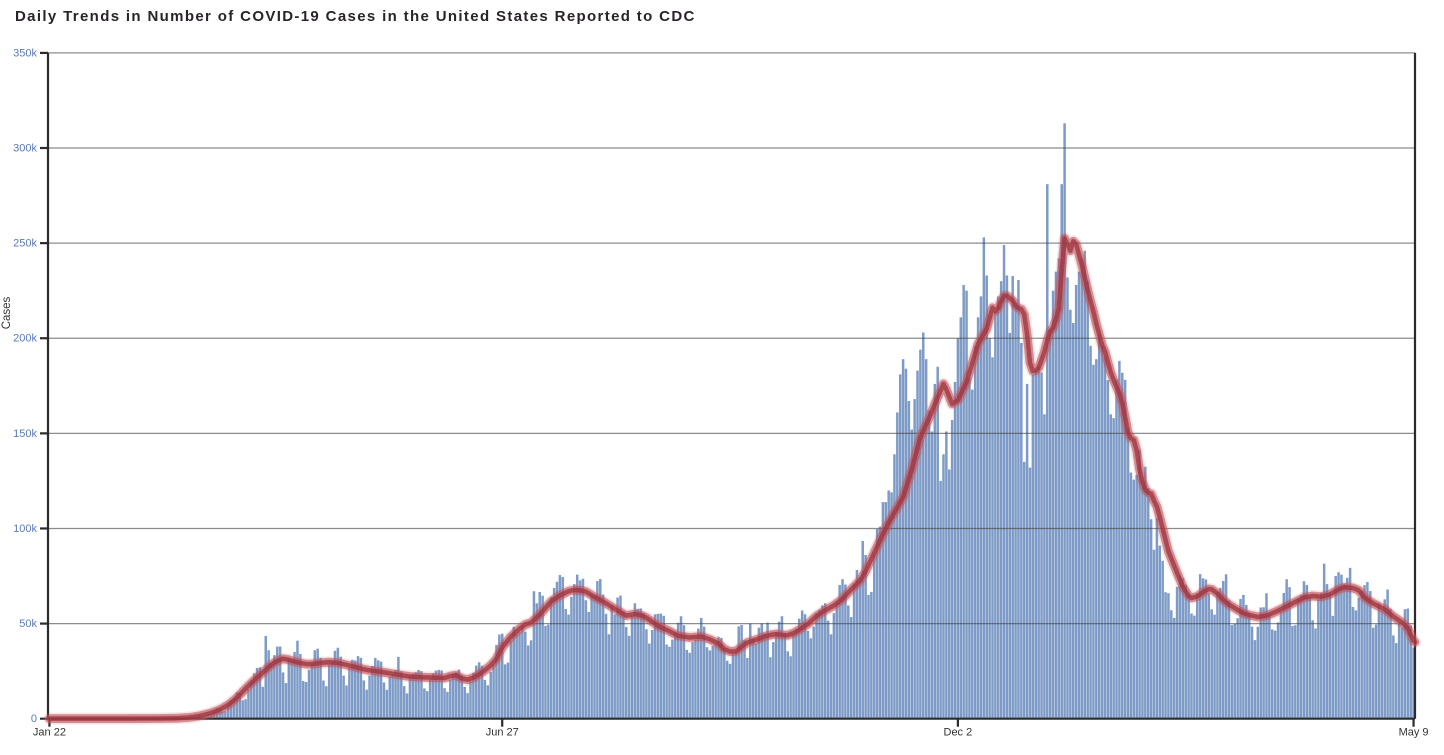  What do you see at coordinates (49, 733) in the screenshot?
I see `svg-text: Jan 22` at bounding box center [49, 733].